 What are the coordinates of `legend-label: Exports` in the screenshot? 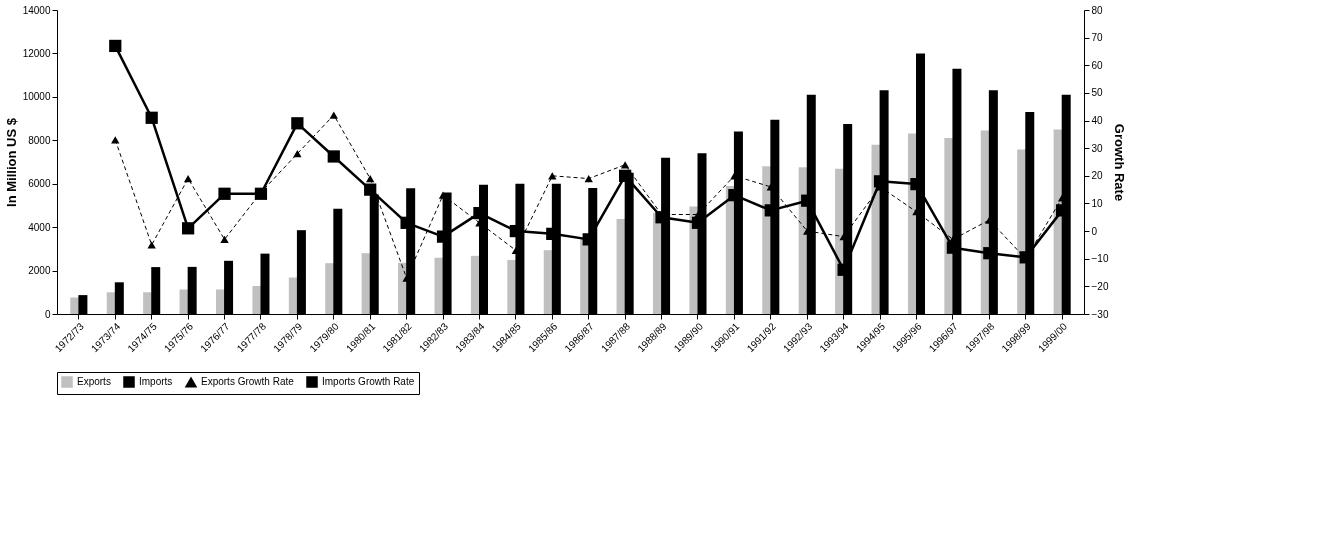 It's located at (94, 381).